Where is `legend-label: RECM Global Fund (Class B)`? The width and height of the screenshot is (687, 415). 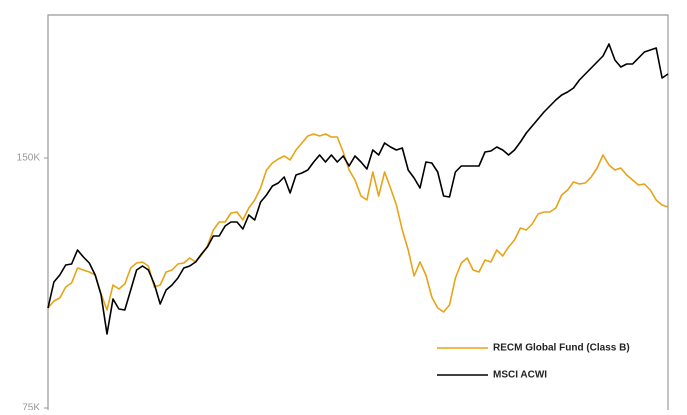 legend-label: RECM Global Fund (Class B) is located at coordinates (561, 348).